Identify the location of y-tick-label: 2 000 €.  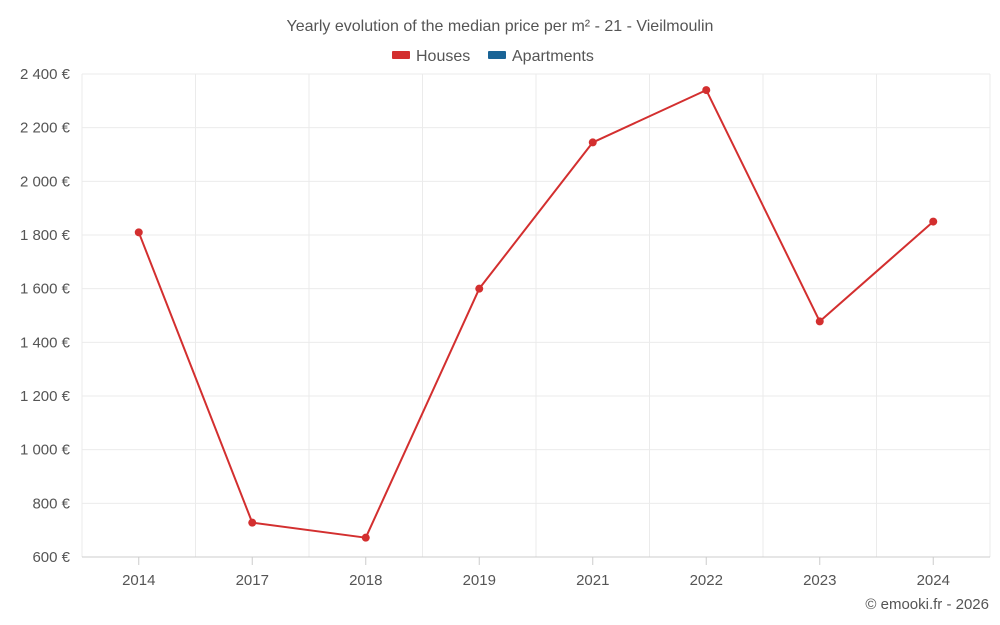
(45, 181).